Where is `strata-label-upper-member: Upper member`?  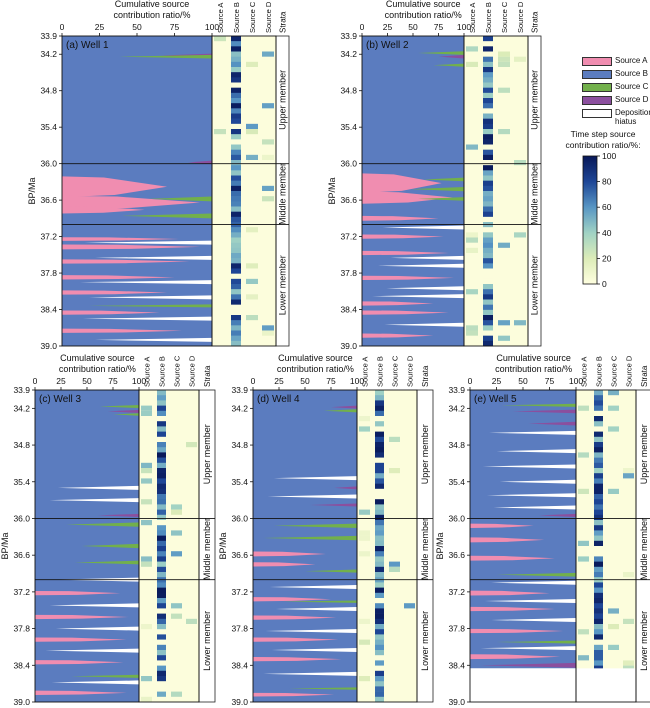
strata-label-upper-member: Upper member is located at coordinates (425, 454).